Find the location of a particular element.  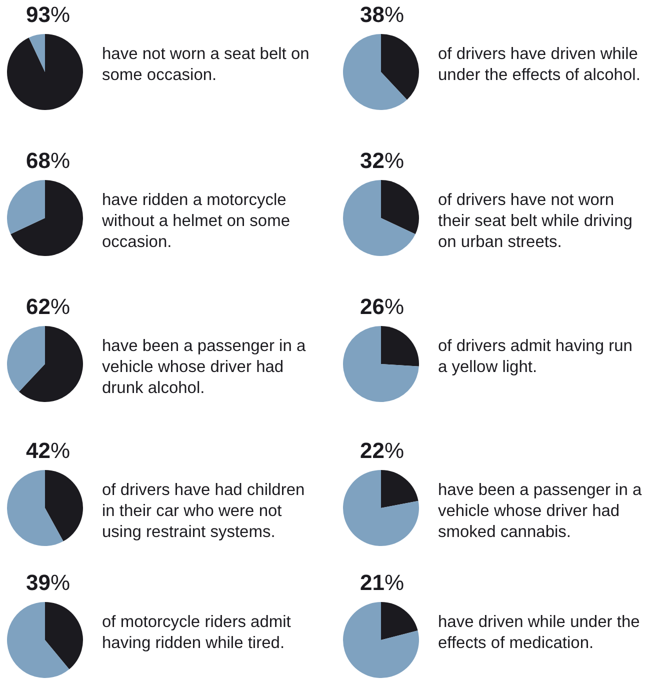

chart-title: 39% is located at coordinates (48, 582).